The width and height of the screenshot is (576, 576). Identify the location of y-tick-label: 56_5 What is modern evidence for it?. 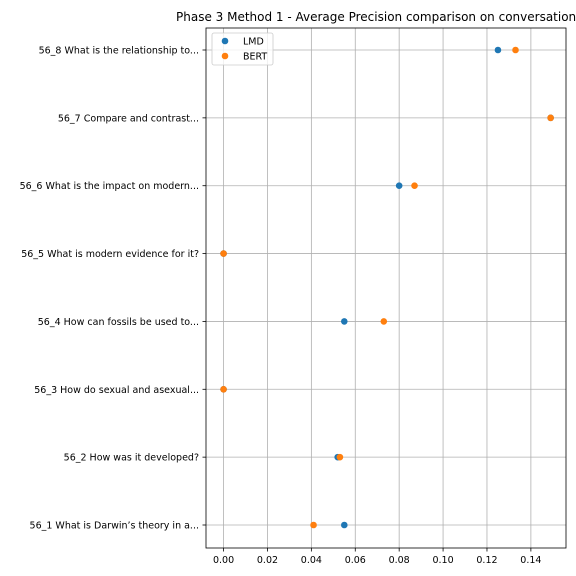
(110, 254).